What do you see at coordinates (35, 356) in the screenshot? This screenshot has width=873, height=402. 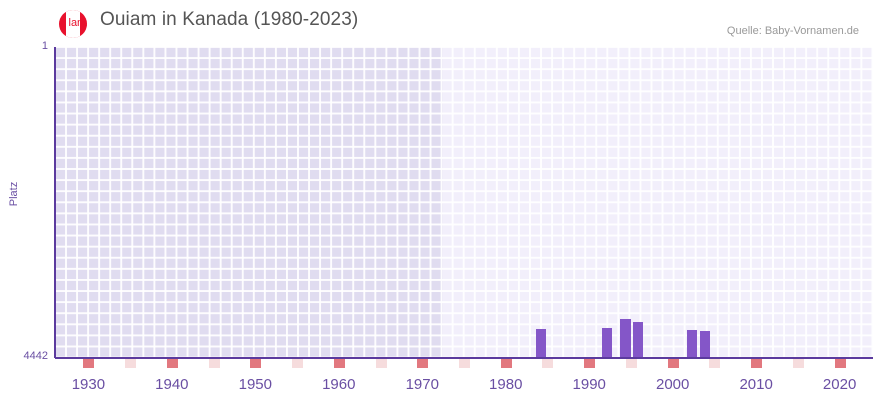 I see `y-axis-tick-bottom: 4442` at bounding box center [35, 356].